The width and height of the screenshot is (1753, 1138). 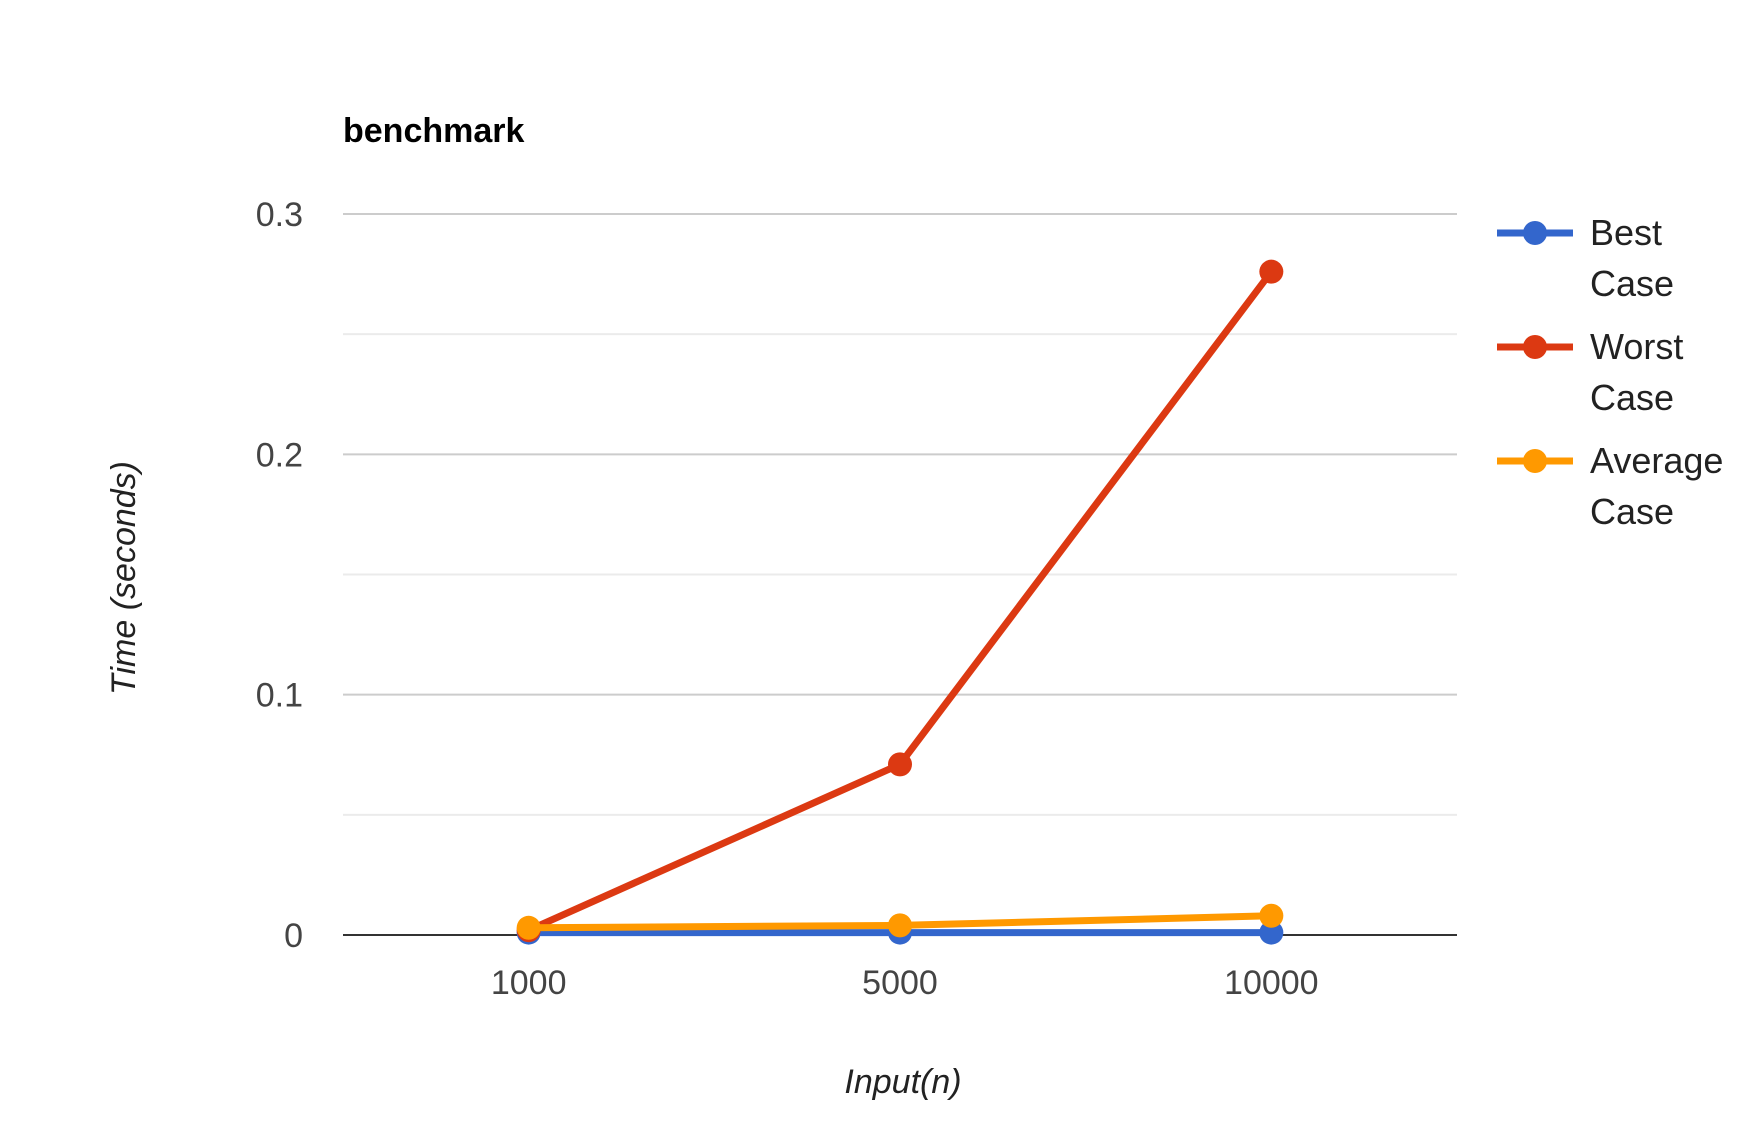 What do you see at coordinates (1271, 983) in the screenshot?
I see `x-tick-label: 10000` at bounding box center [1271, 983].